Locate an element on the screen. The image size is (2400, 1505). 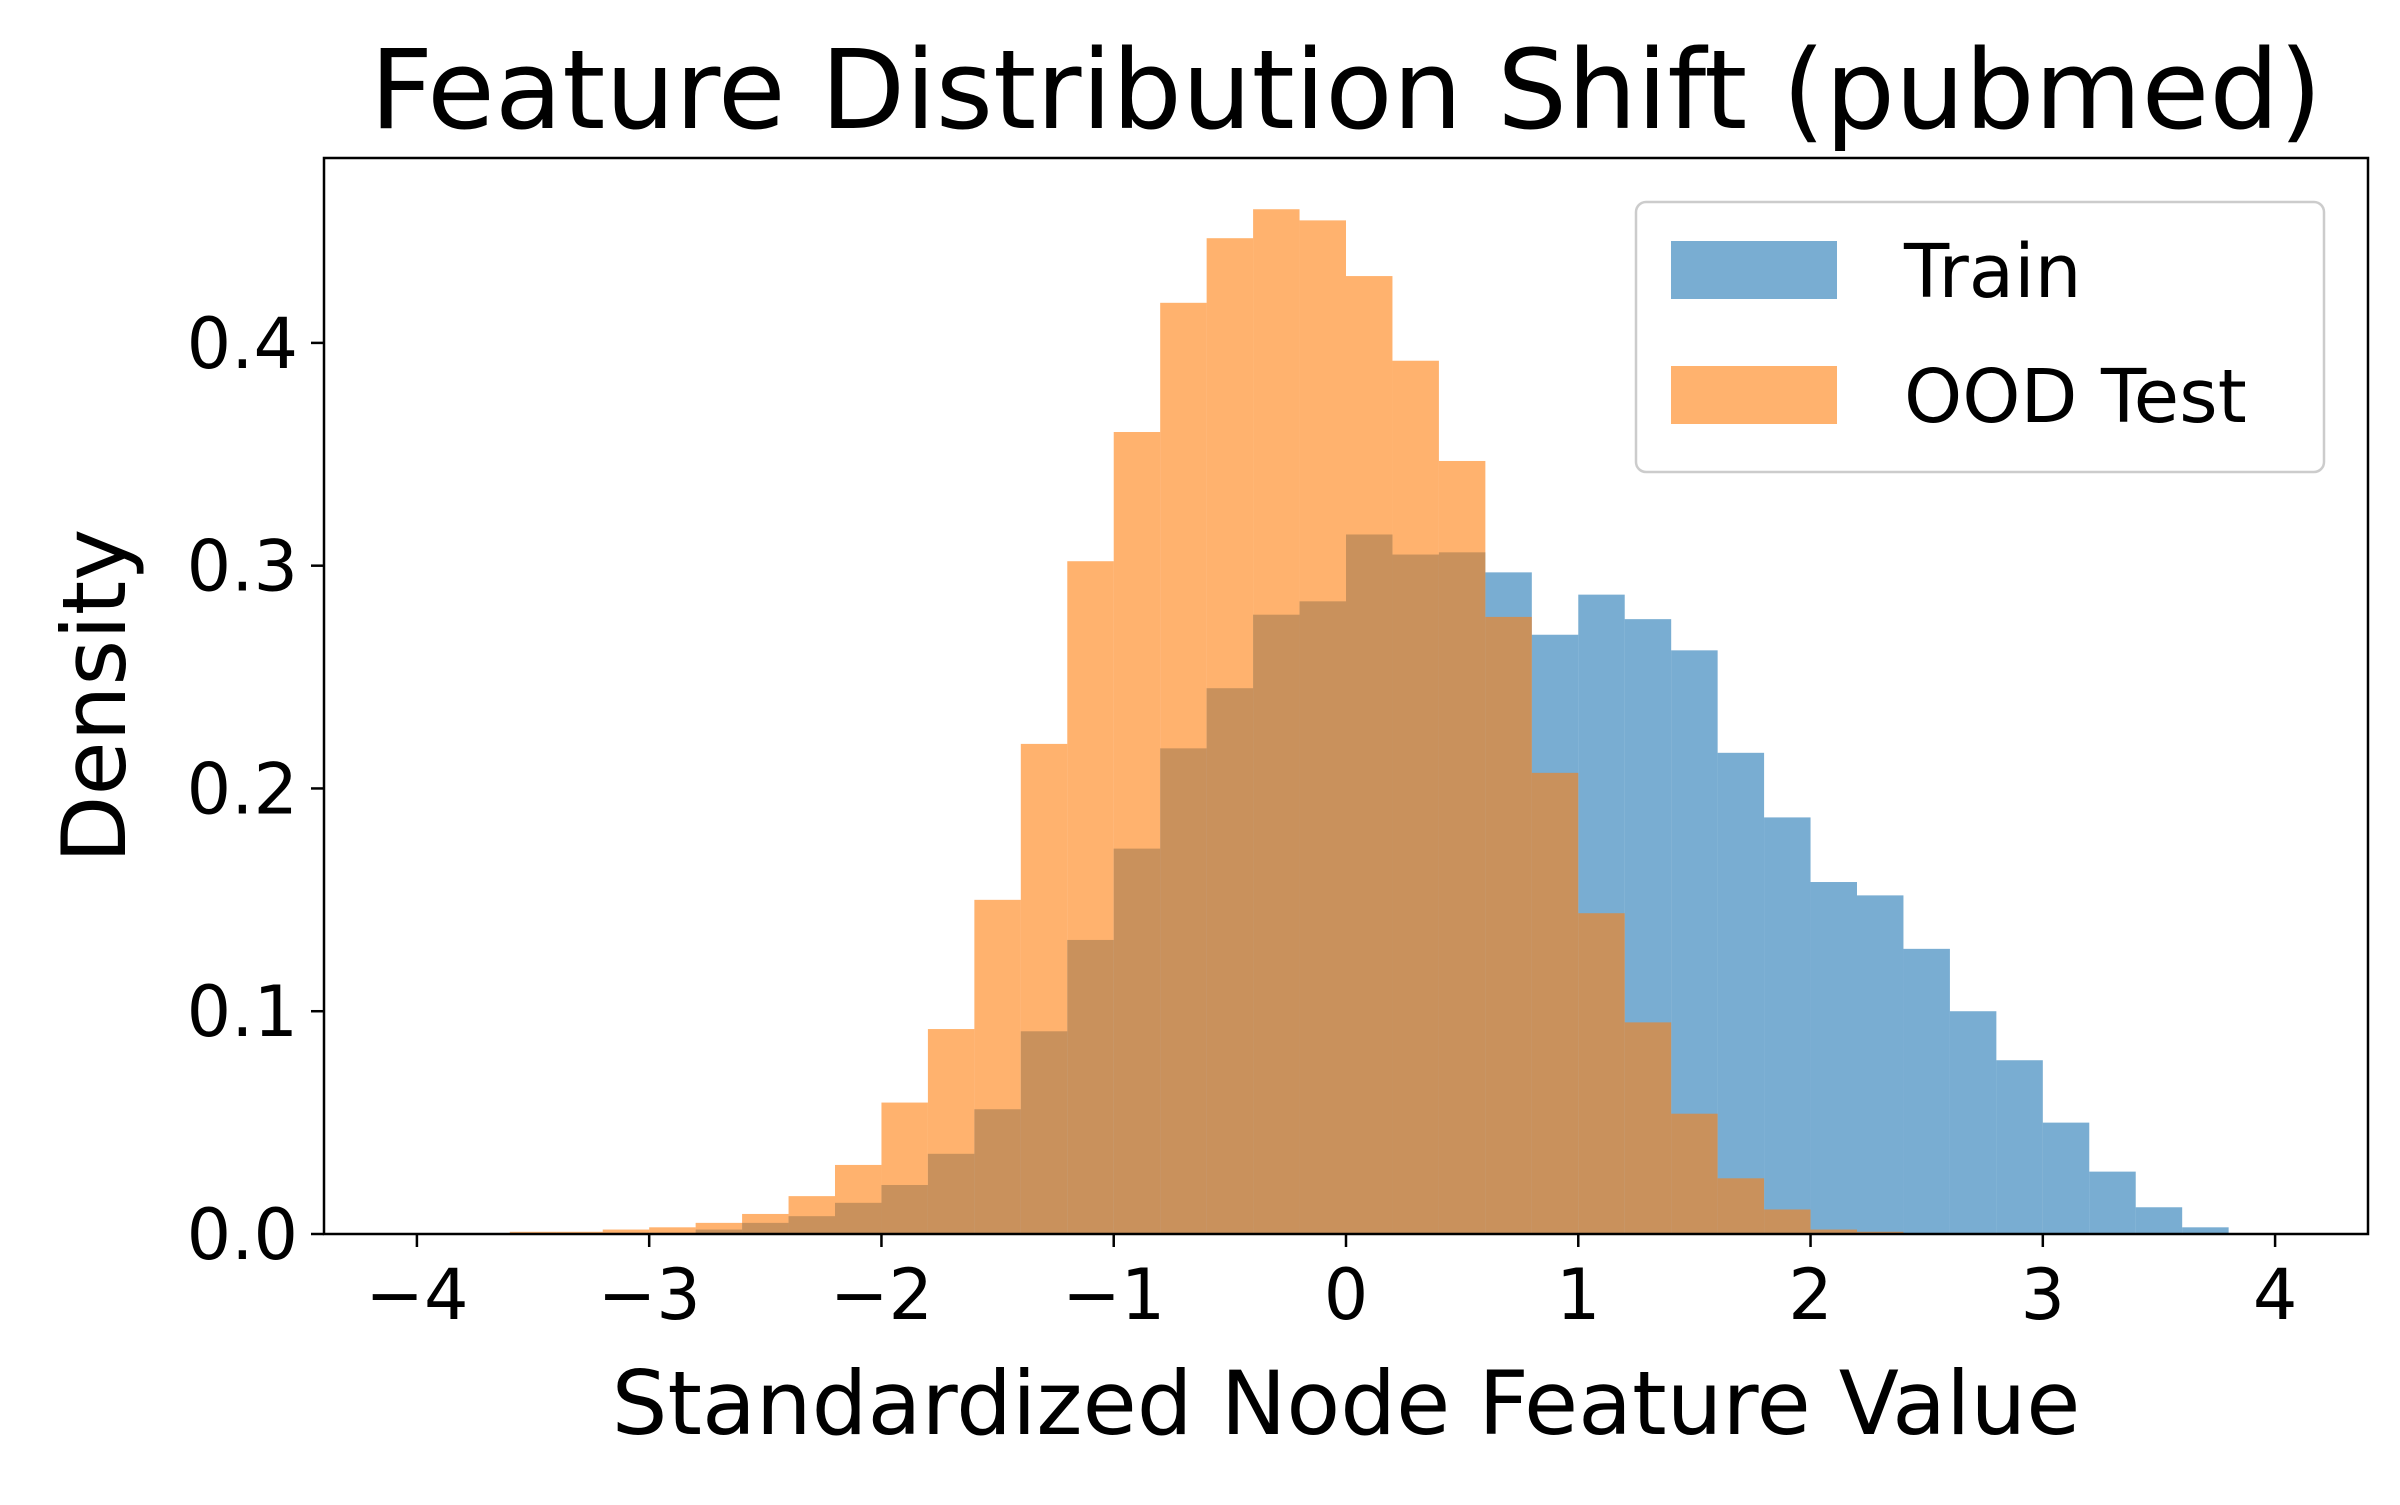
chart-title: Feature Distribution Shift (pubmed) is located at coordinates (1346, 90).